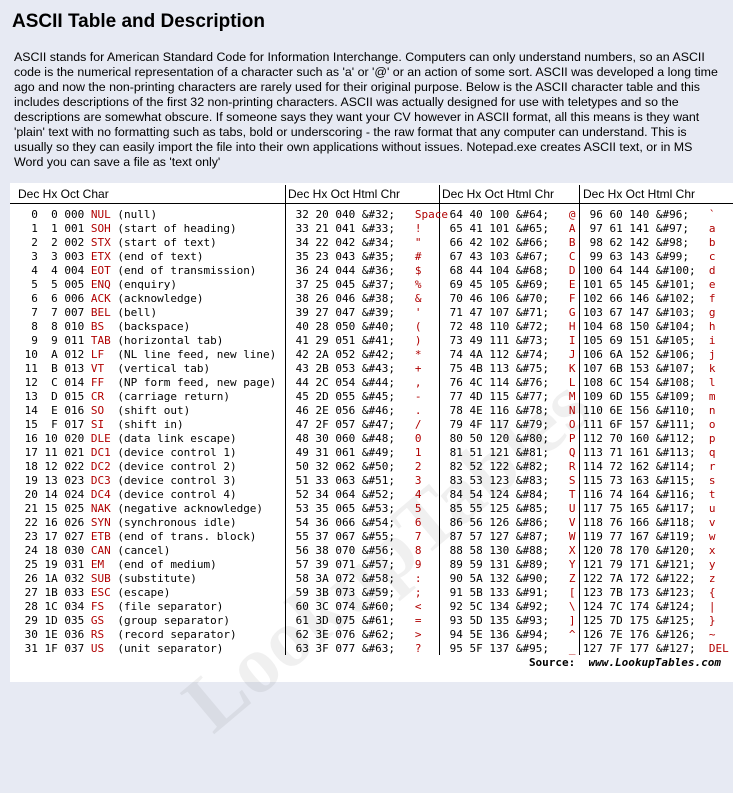  What do you see at coordinates (712, 214) in the screenshot?
I see `char-symbol: `` at bounding box center [712, 214].